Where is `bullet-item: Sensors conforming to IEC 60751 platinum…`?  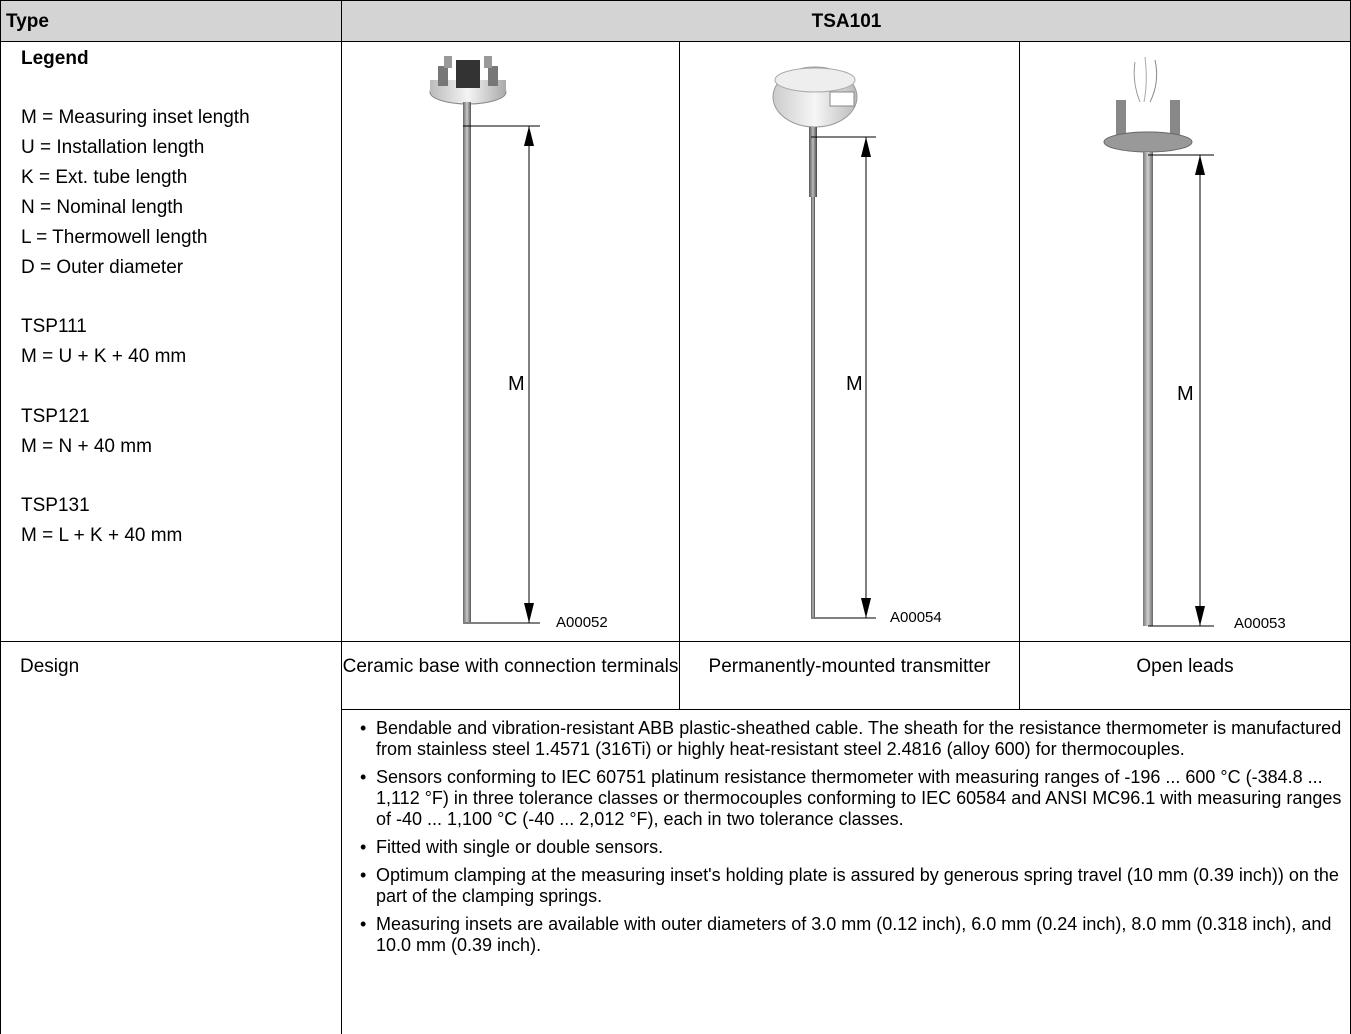
bullet-item: Sensors conforming to IEC 60751 platinum… is located at coordinates (849, 798).